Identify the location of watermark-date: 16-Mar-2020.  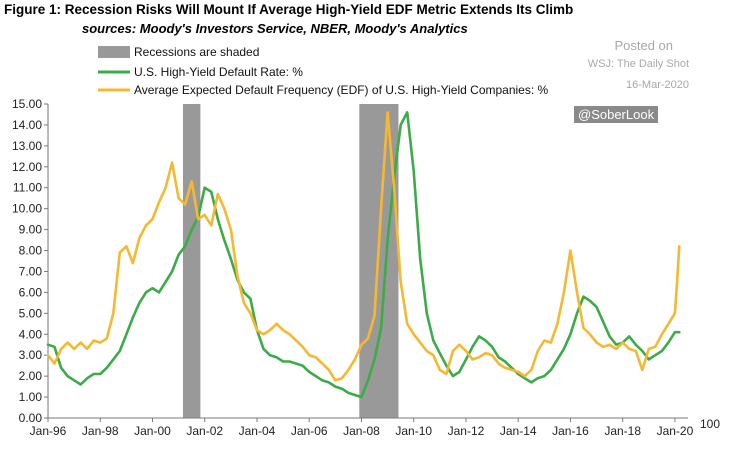
(657, 85).